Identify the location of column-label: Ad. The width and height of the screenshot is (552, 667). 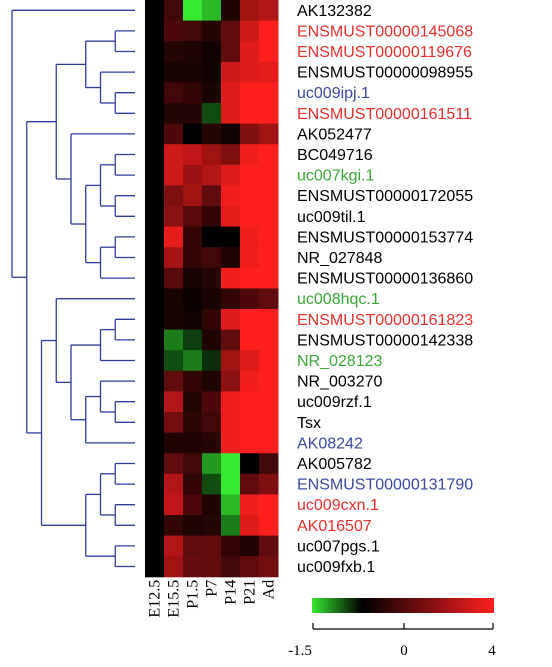
(269, 590).